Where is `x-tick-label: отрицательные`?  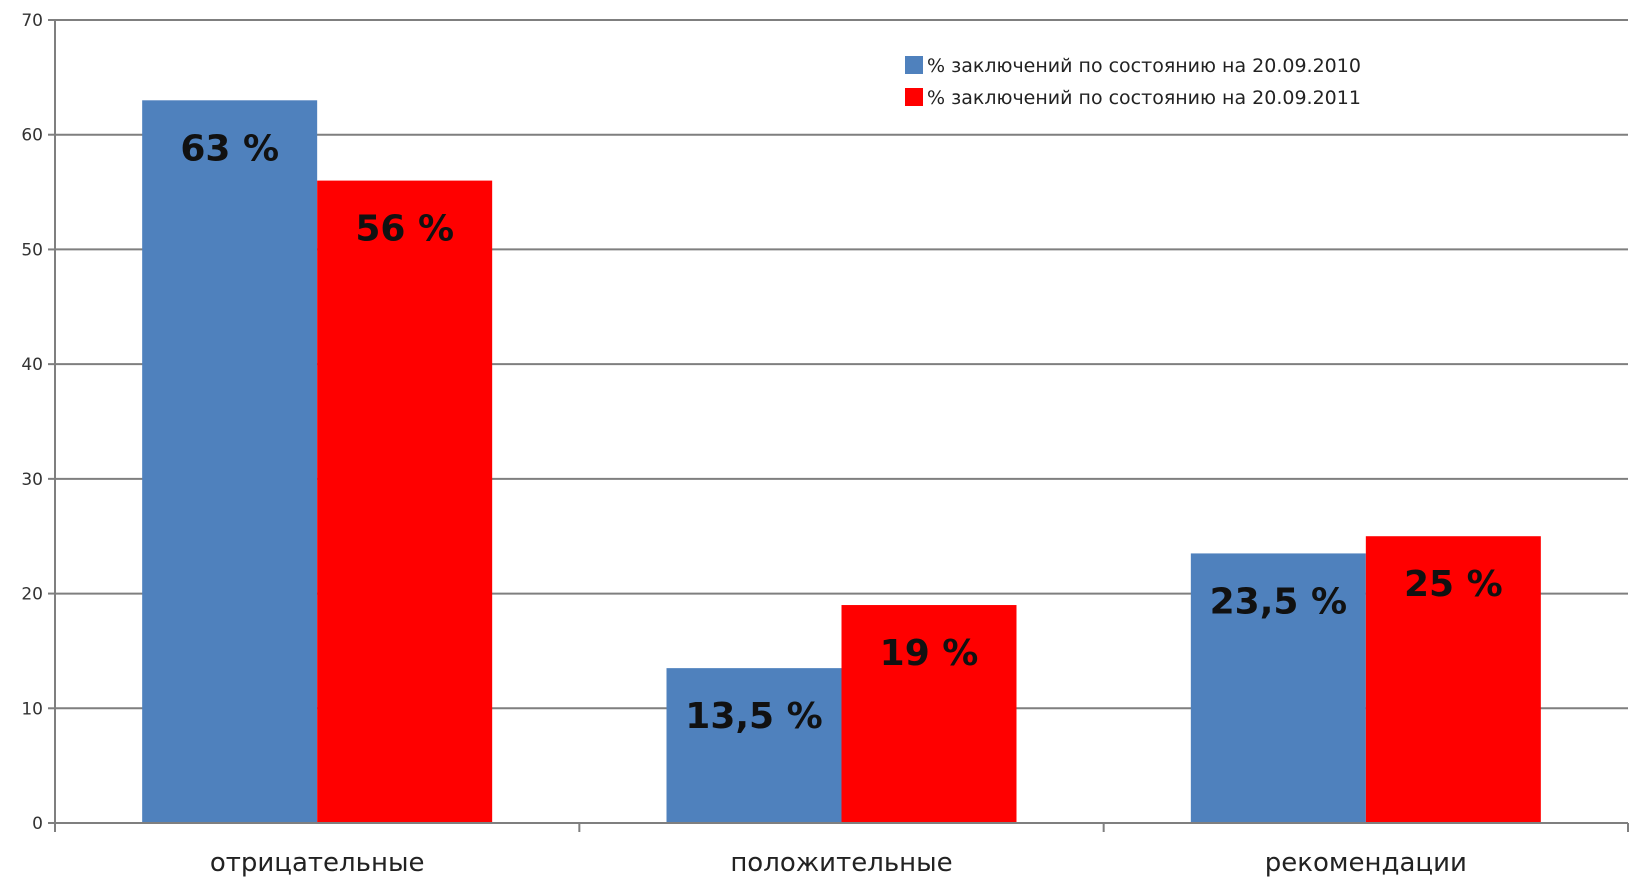 x-tick-label: отрицательные is located at coordinates (317, 863).